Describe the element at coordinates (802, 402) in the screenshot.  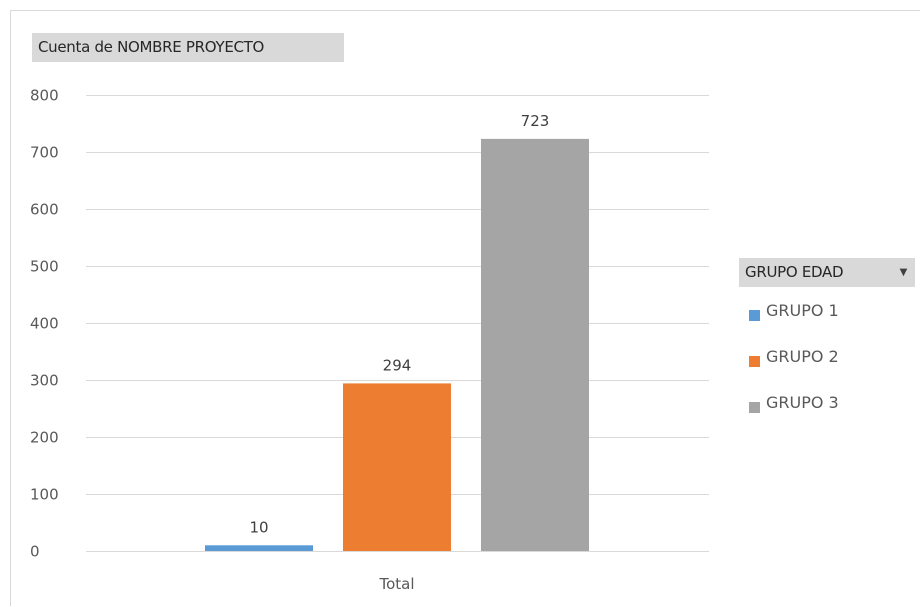
I see `legend-label: GRUPO 3` at that location.